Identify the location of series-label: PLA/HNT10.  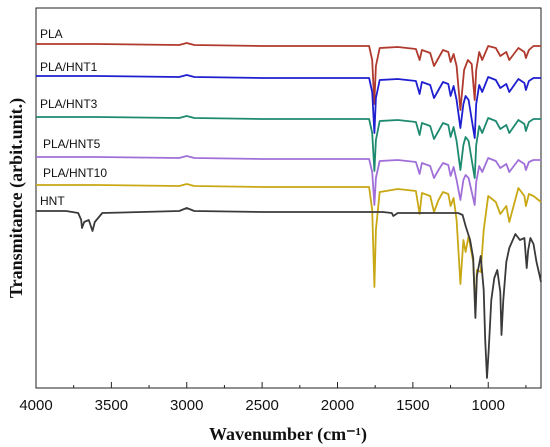
(75, 173).